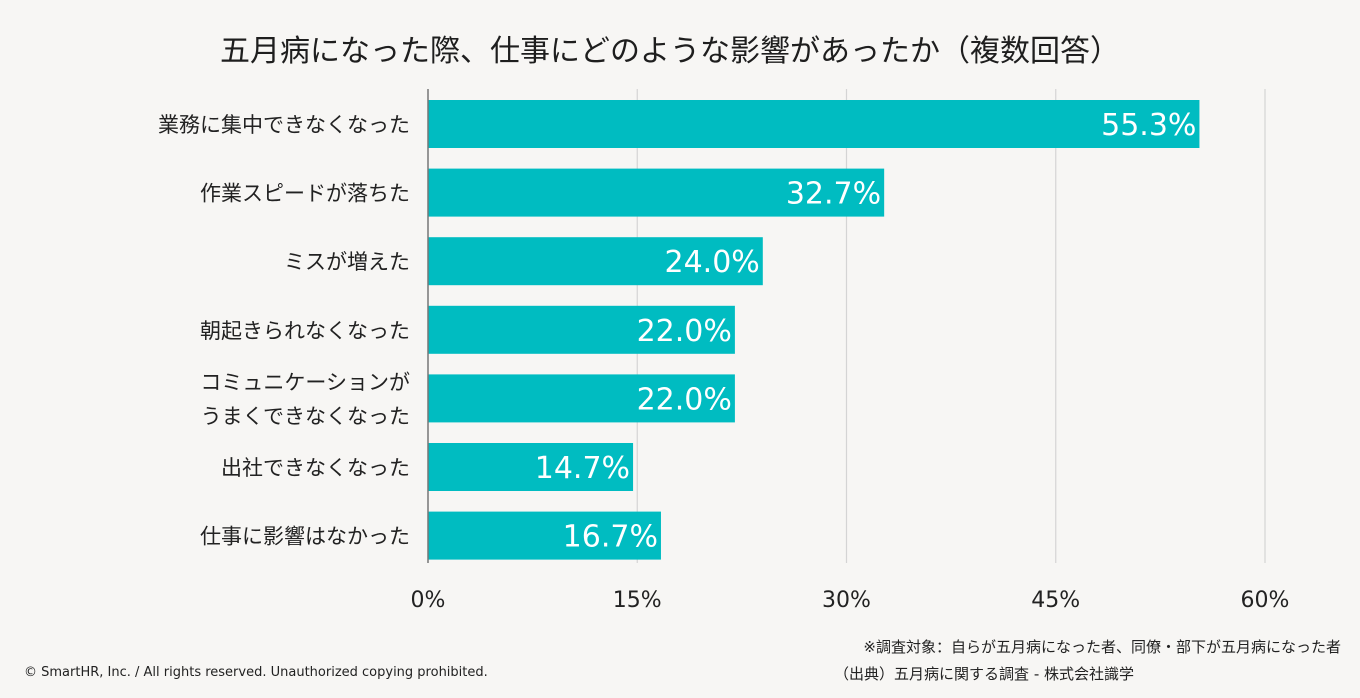 This screenshot has height=698, width=1360. Describe the element at coordinates (610, 537) in the screenshot. I see `bar-value-label: 16.7%` at that location.